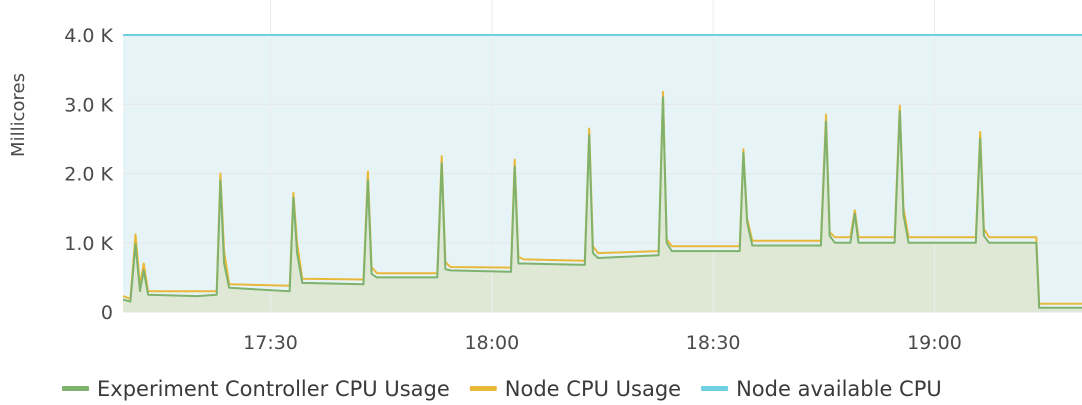  What do you see at coordinates (270, 343) in the screenshot?
I see `x-tick-label-0: 17:30` at bounding box center [270, 343].